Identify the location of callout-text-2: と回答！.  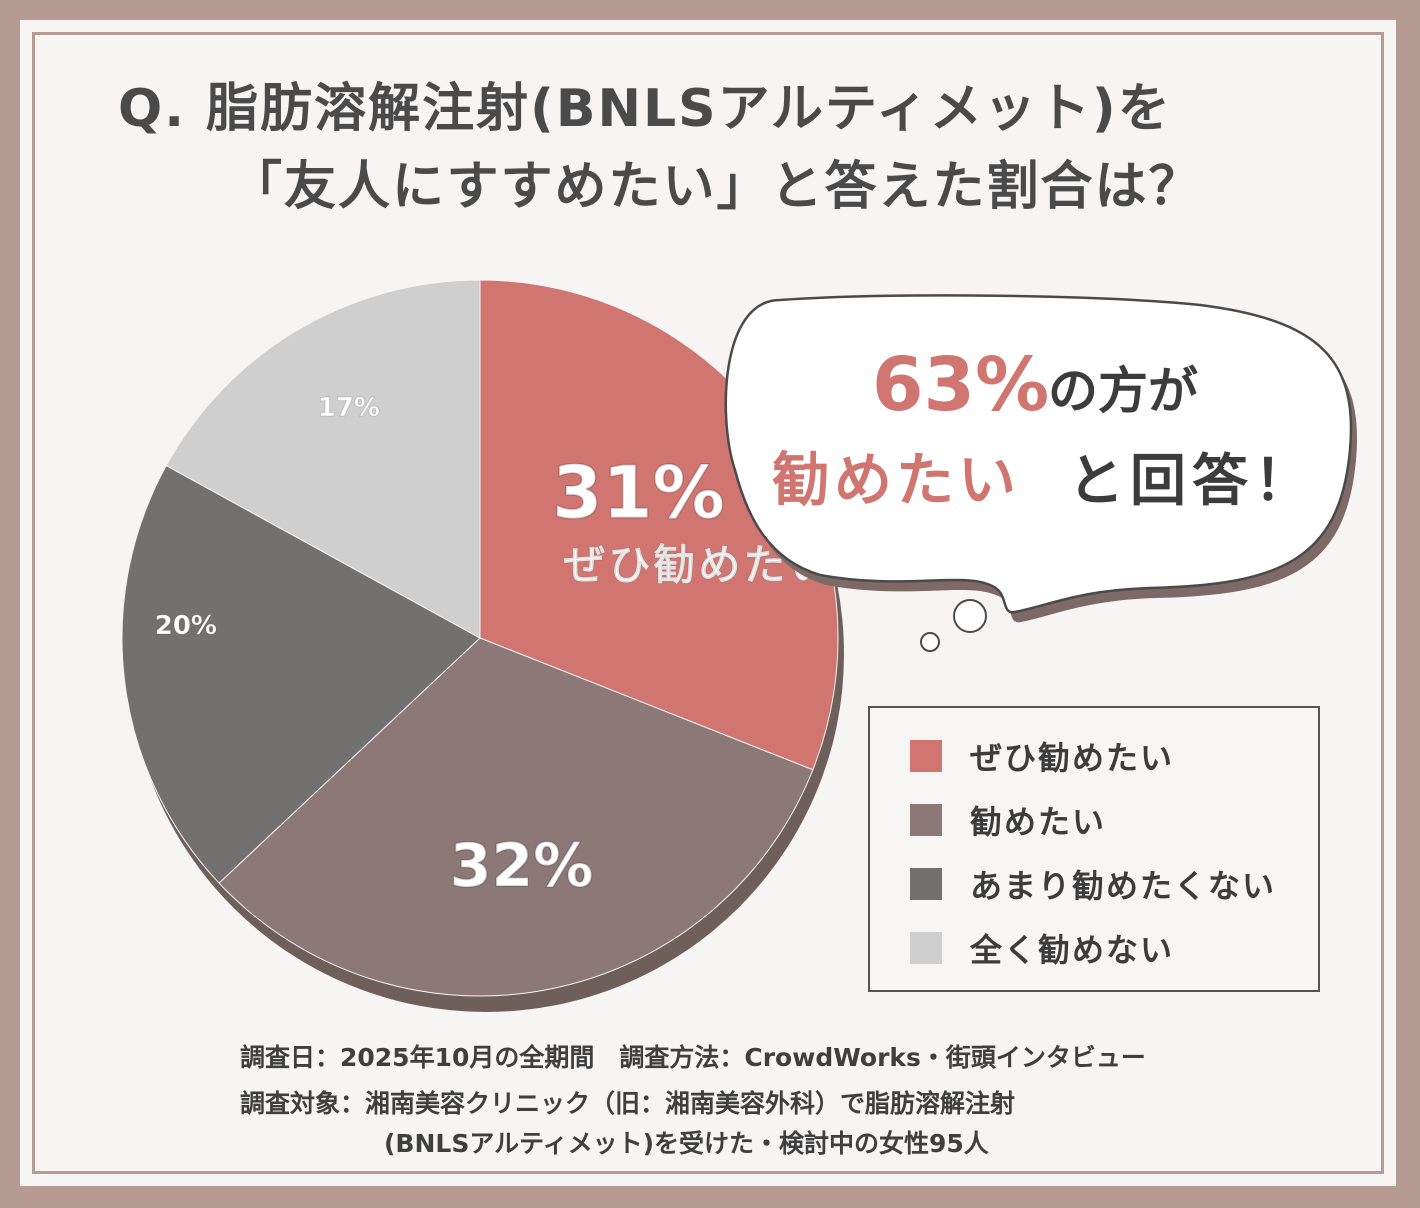
(1192, 481).